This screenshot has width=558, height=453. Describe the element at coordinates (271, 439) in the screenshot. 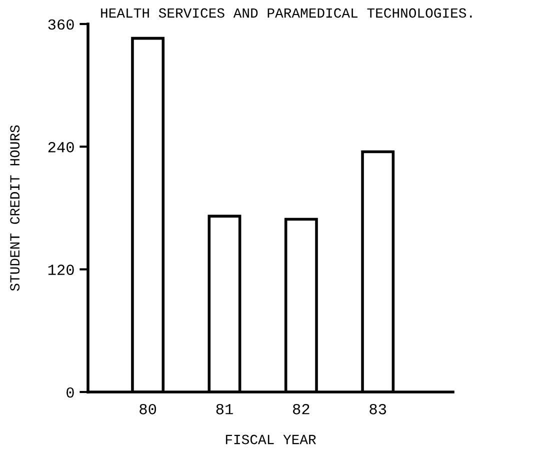

I see `x-axis-title: FISCAL YEAR` at that location.